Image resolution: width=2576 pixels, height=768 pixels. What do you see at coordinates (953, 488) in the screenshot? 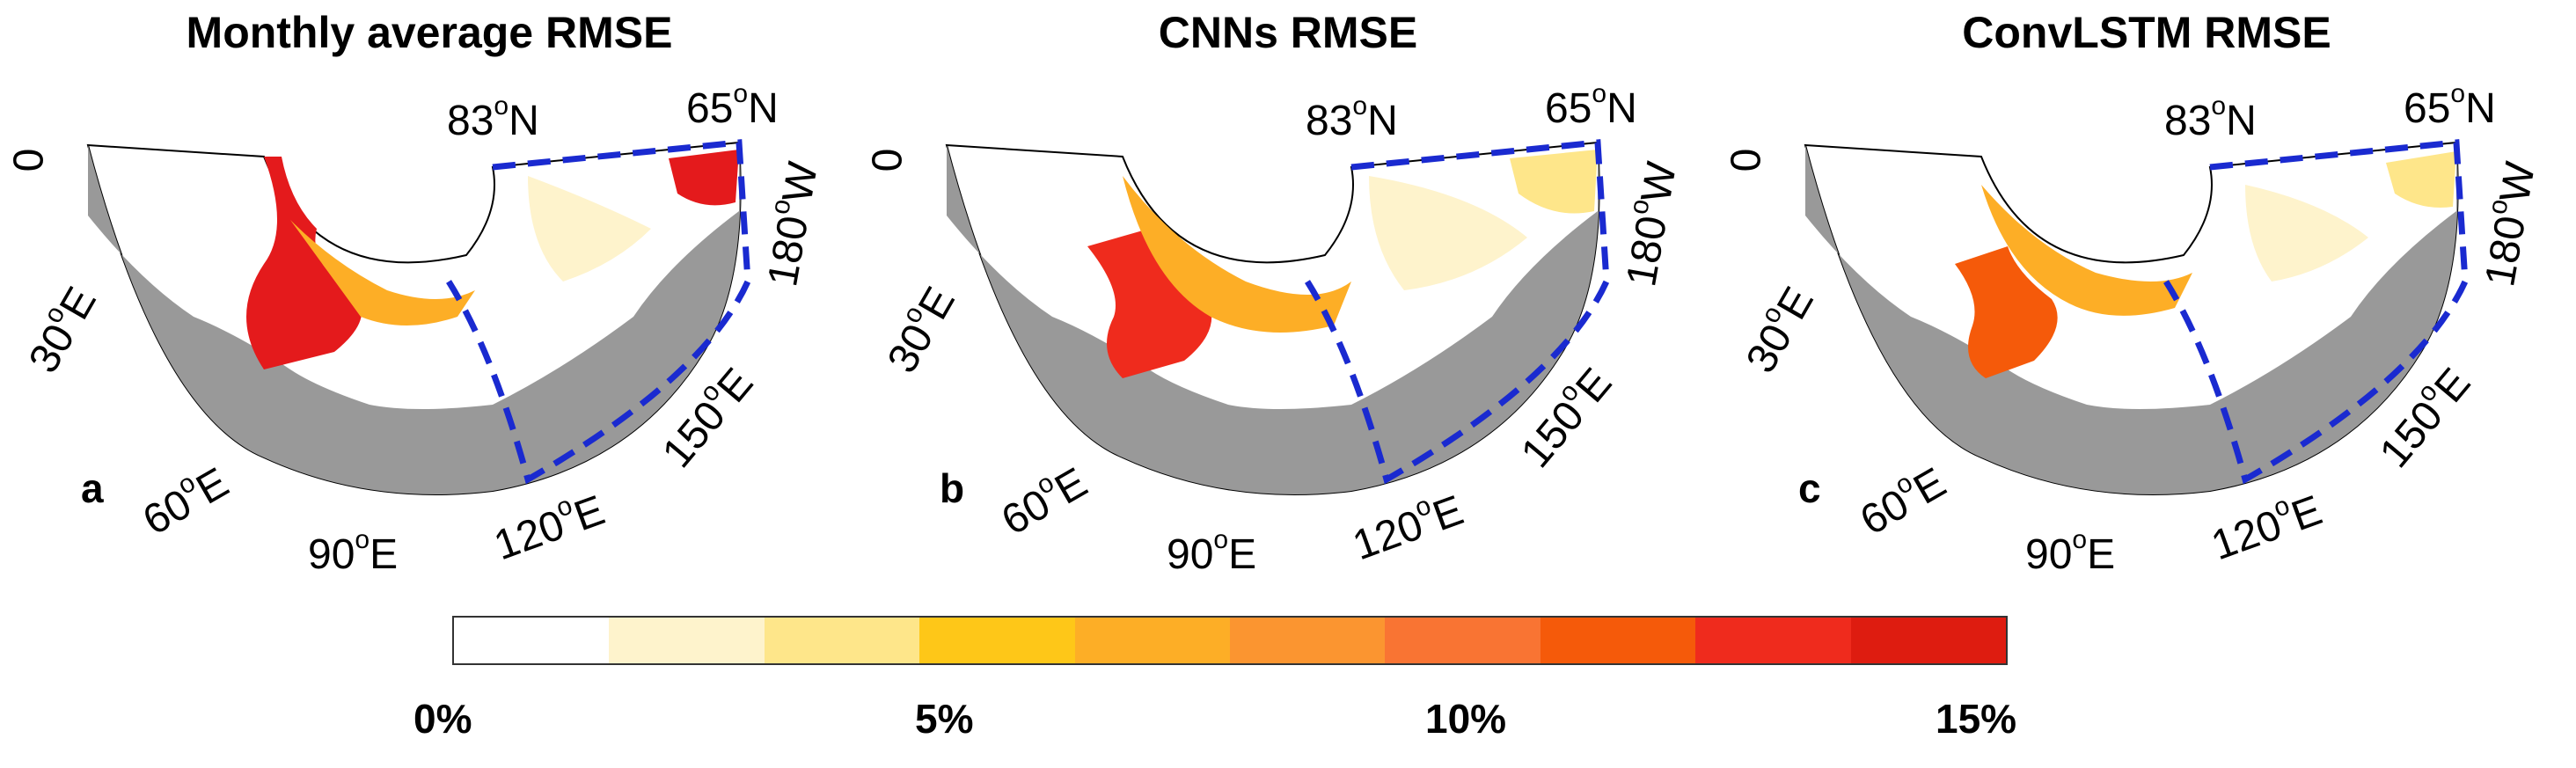
I see `panel-letter: b` at bounding box center [953, 488].